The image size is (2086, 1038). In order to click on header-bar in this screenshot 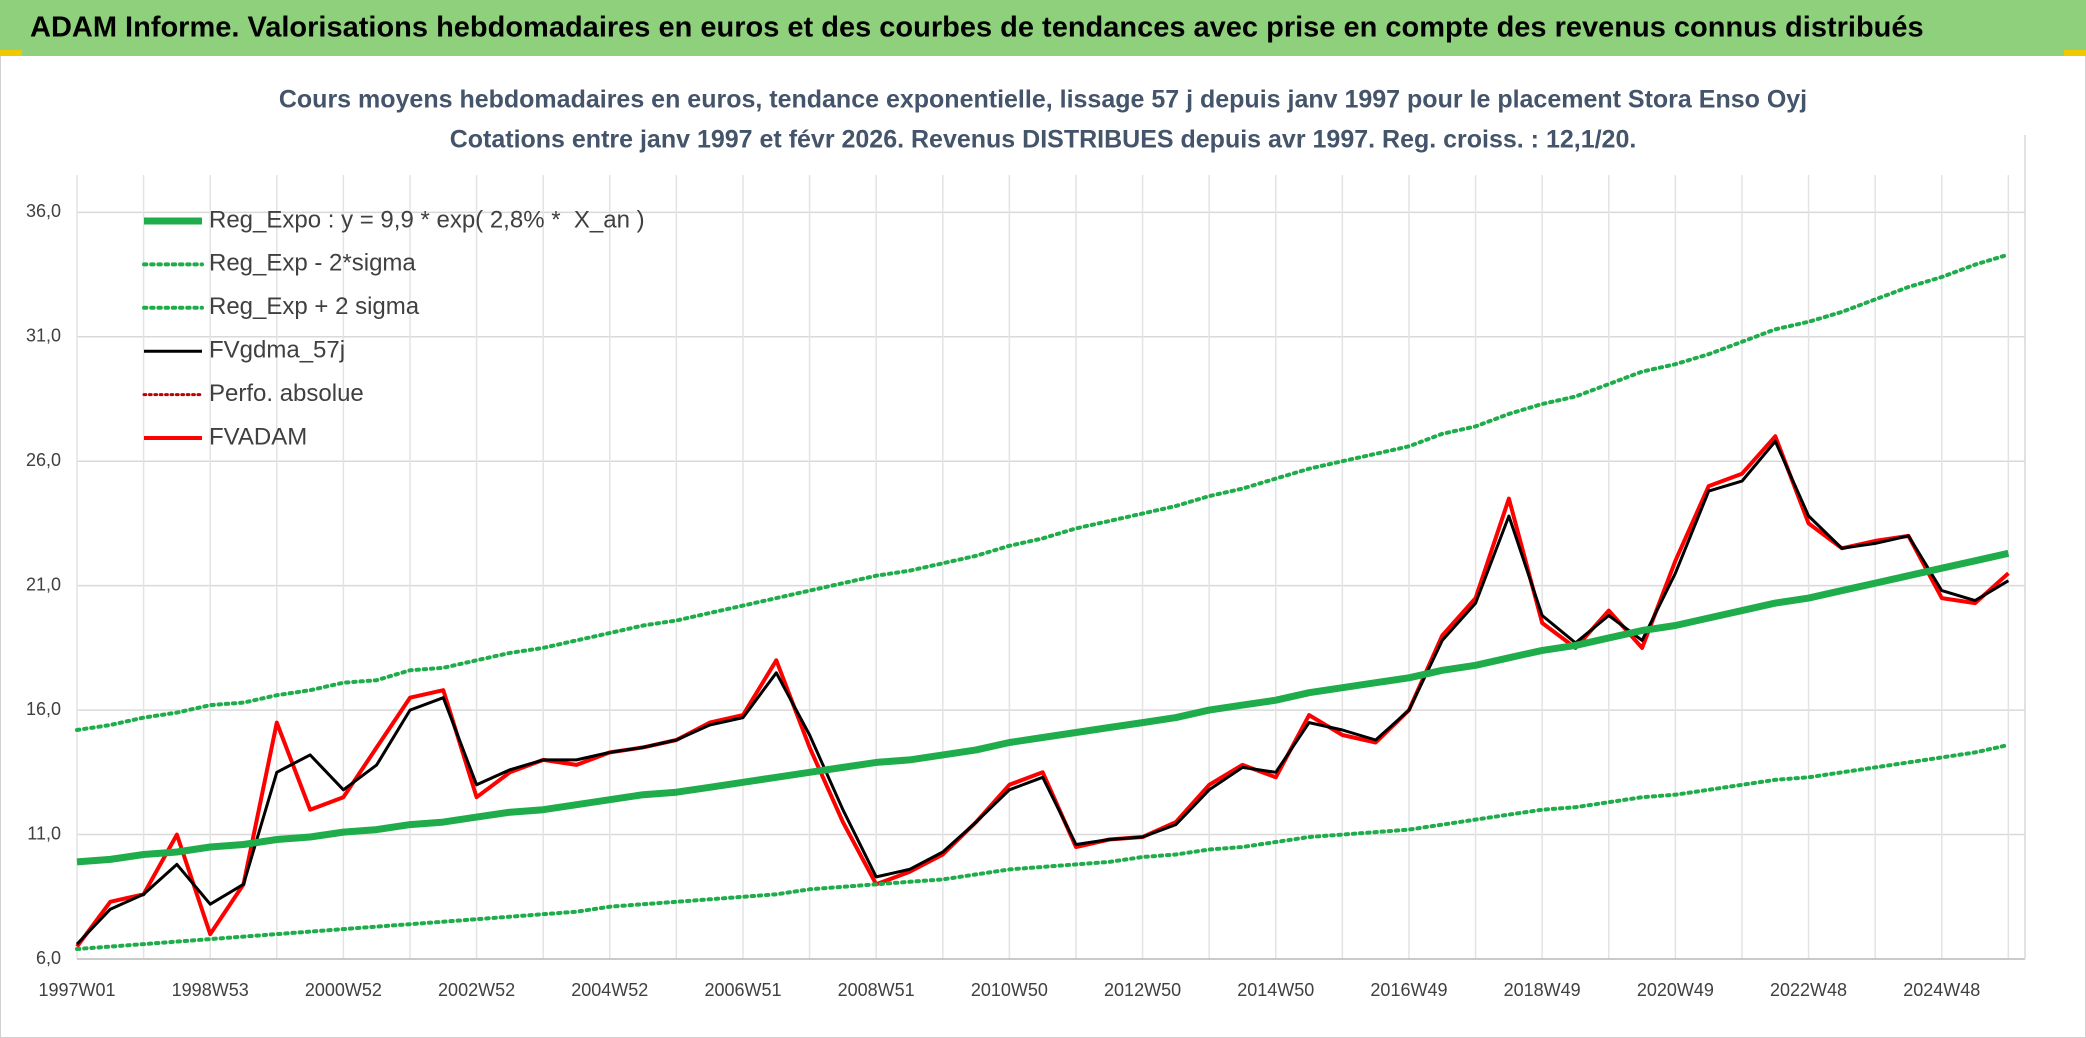, I will do `click(1043, 28)`.